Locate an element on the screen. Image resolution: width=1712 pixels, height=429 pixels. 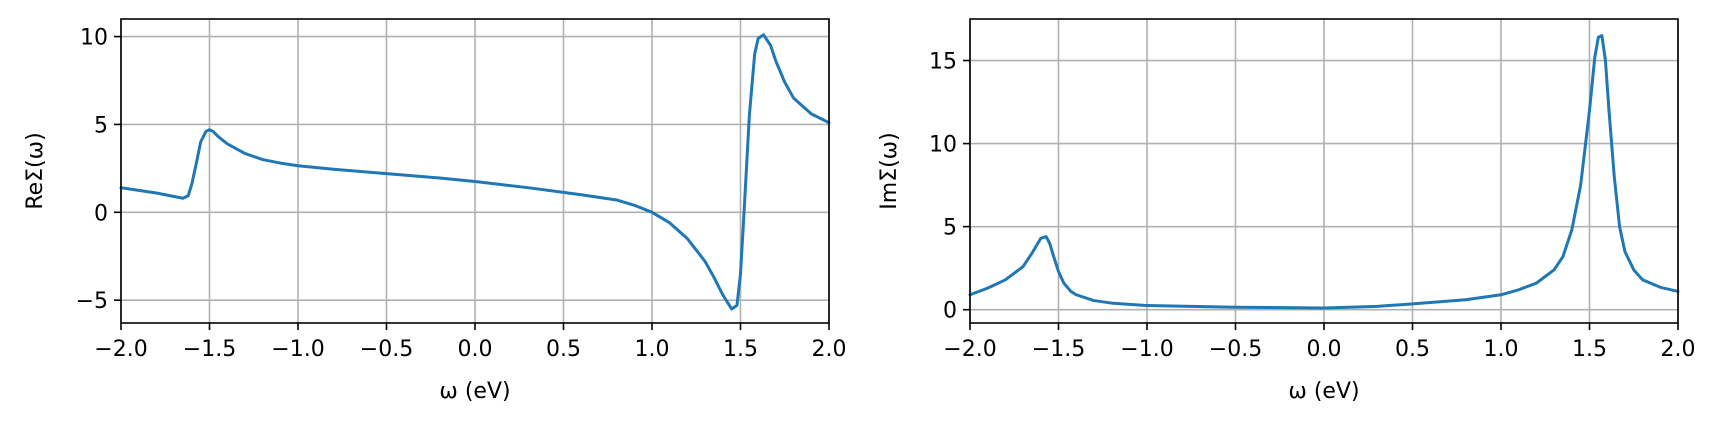
y-tick-label: 15 is located at coordinates (943, 62).